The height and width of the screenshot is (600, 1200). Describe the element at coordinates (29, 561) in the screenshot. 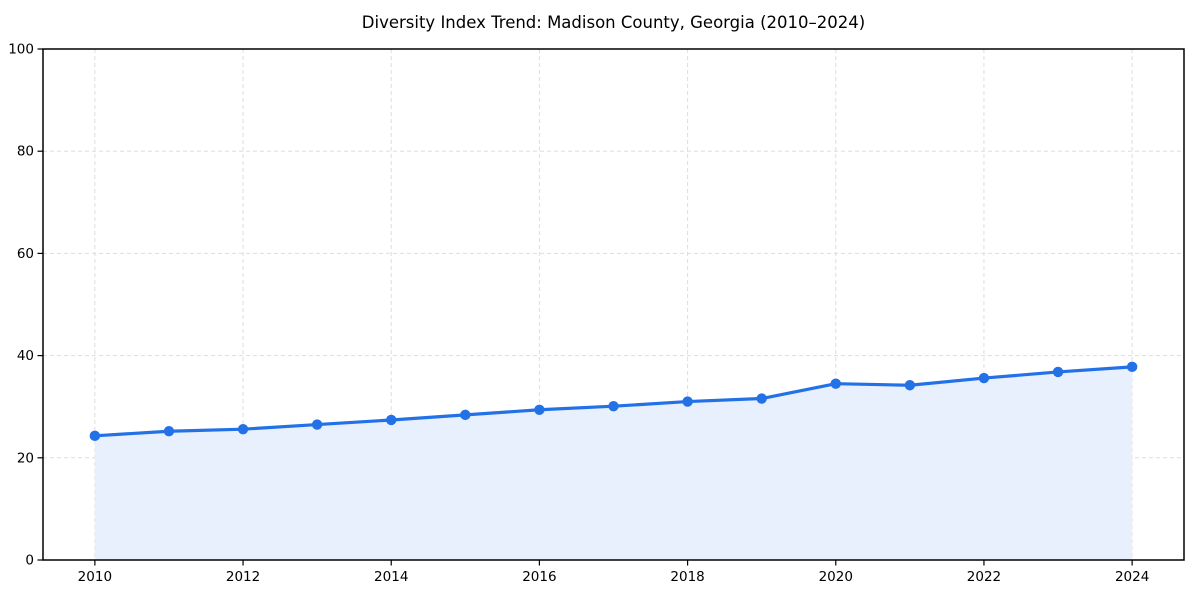

I see `y-tick-label: 0` at that location.